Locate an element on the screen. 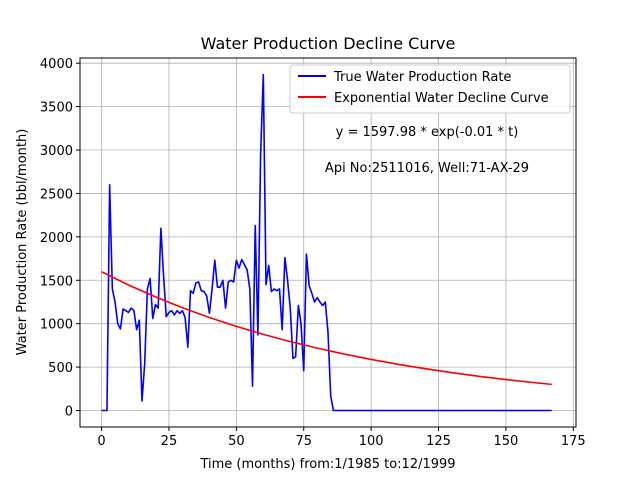  x-tick-label: 175 is located at coordinates (573, 441).